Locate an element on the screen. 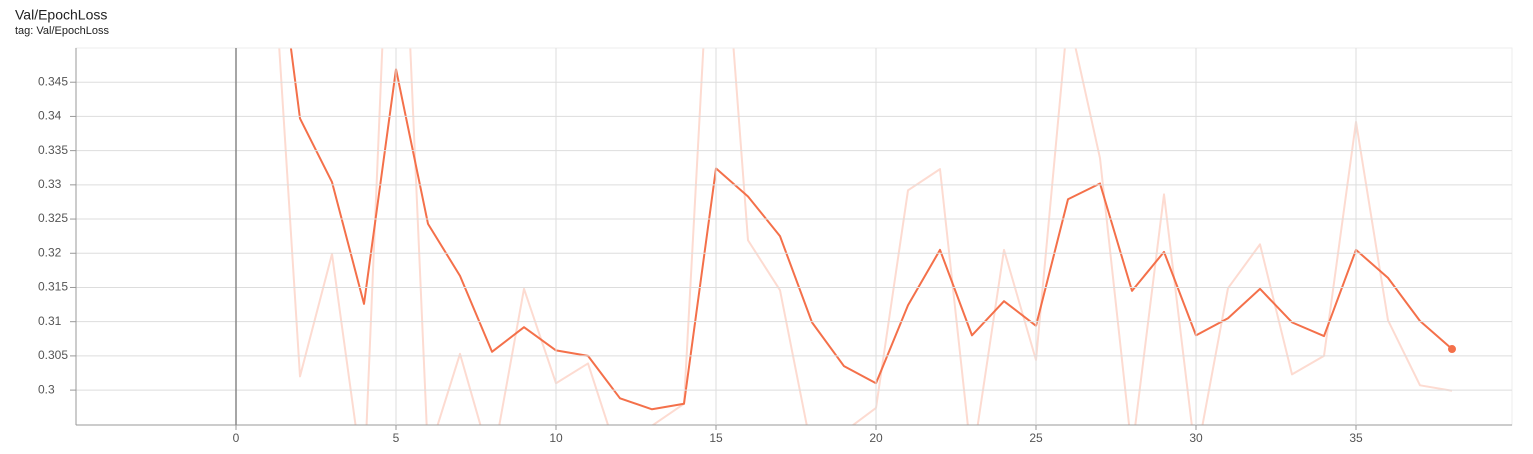 Image resolution: width=1533 pixels, height=454 pixels. y-tick-label: 0.335 is located at coordinates (53, 150).